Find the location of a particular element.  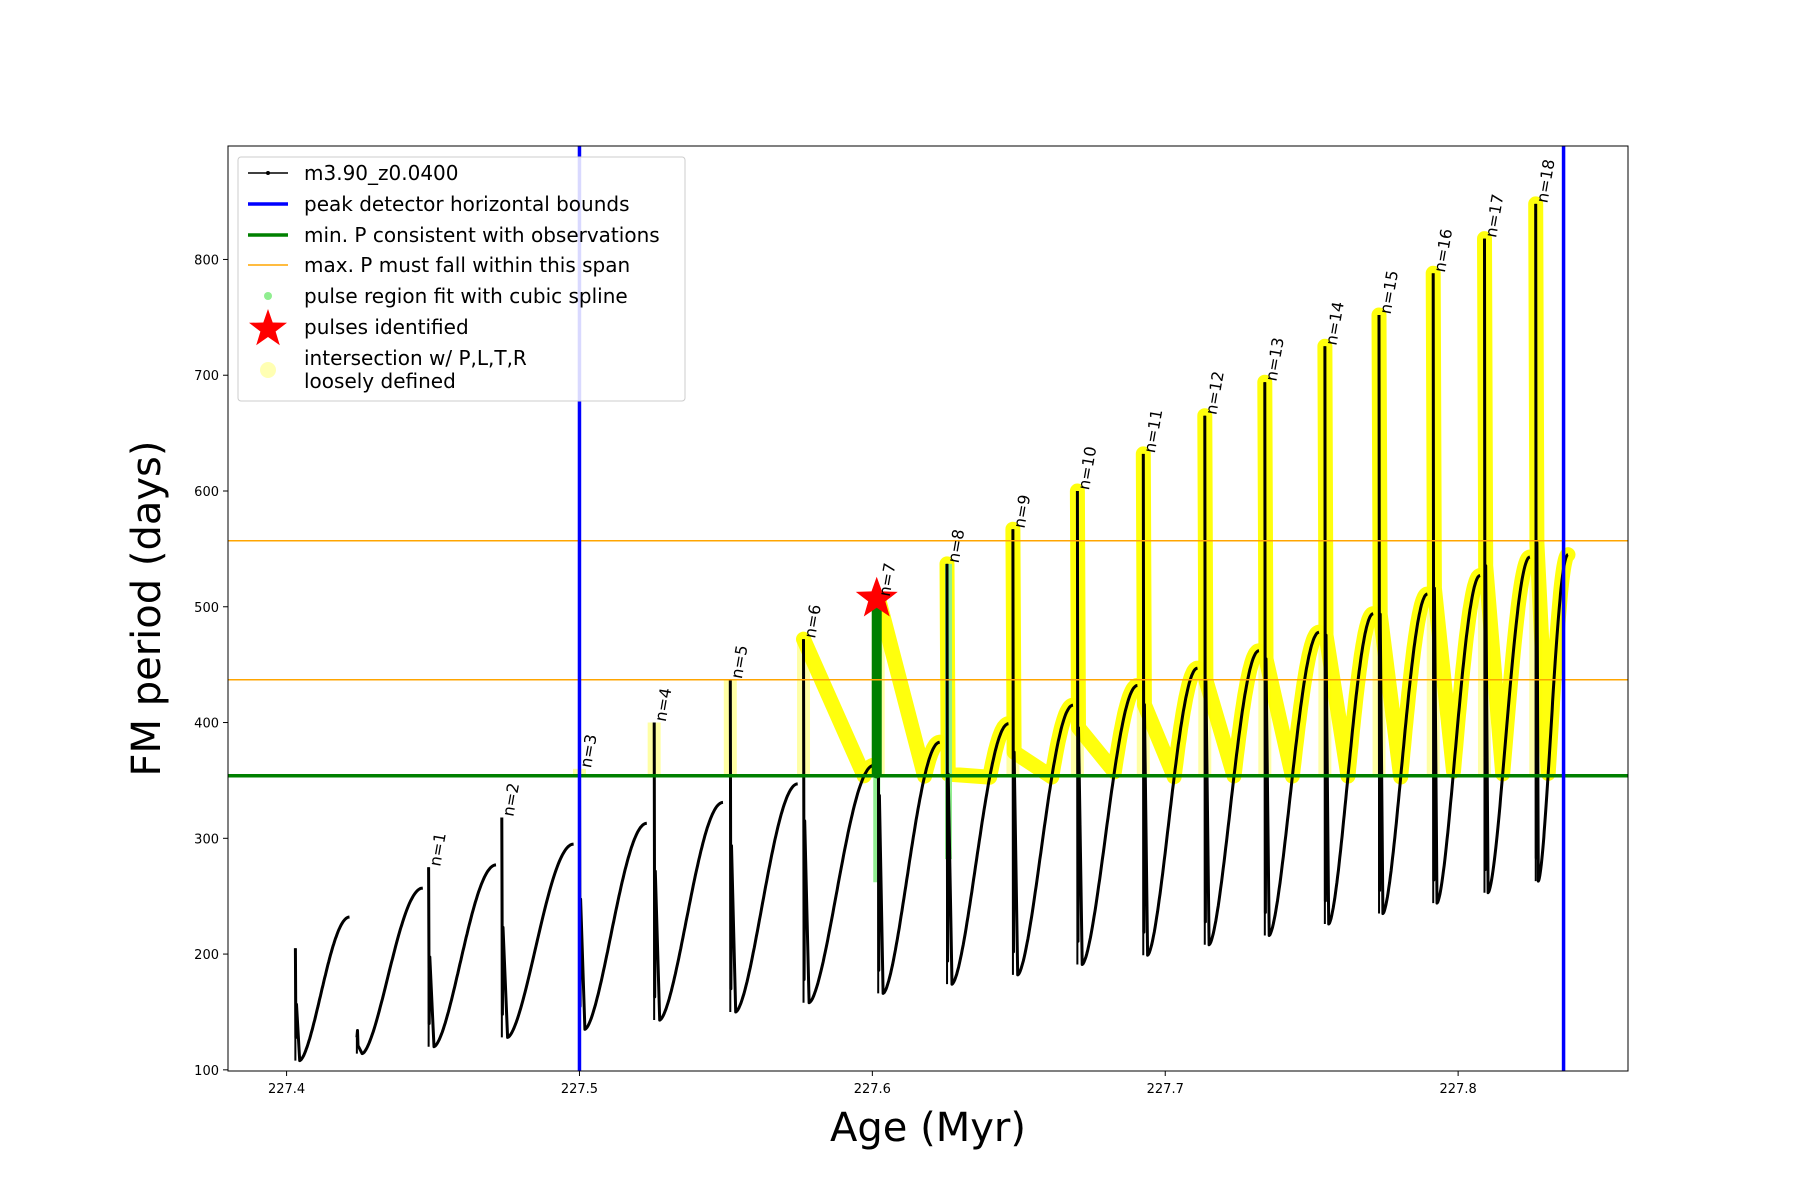

y-axis-label: FM period (days) is located at coordinates (147, 609).